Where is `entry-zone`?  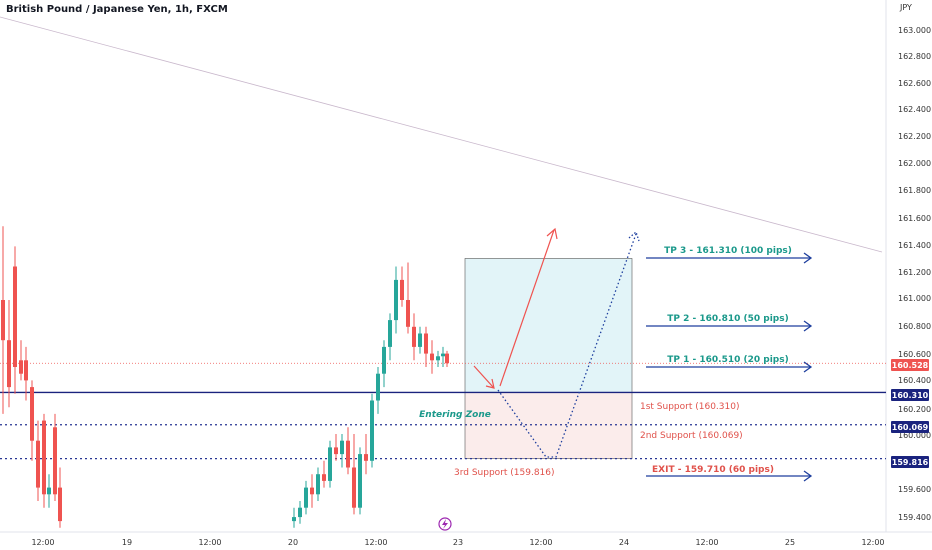
entry-zone is located at coordinates (548, 425).